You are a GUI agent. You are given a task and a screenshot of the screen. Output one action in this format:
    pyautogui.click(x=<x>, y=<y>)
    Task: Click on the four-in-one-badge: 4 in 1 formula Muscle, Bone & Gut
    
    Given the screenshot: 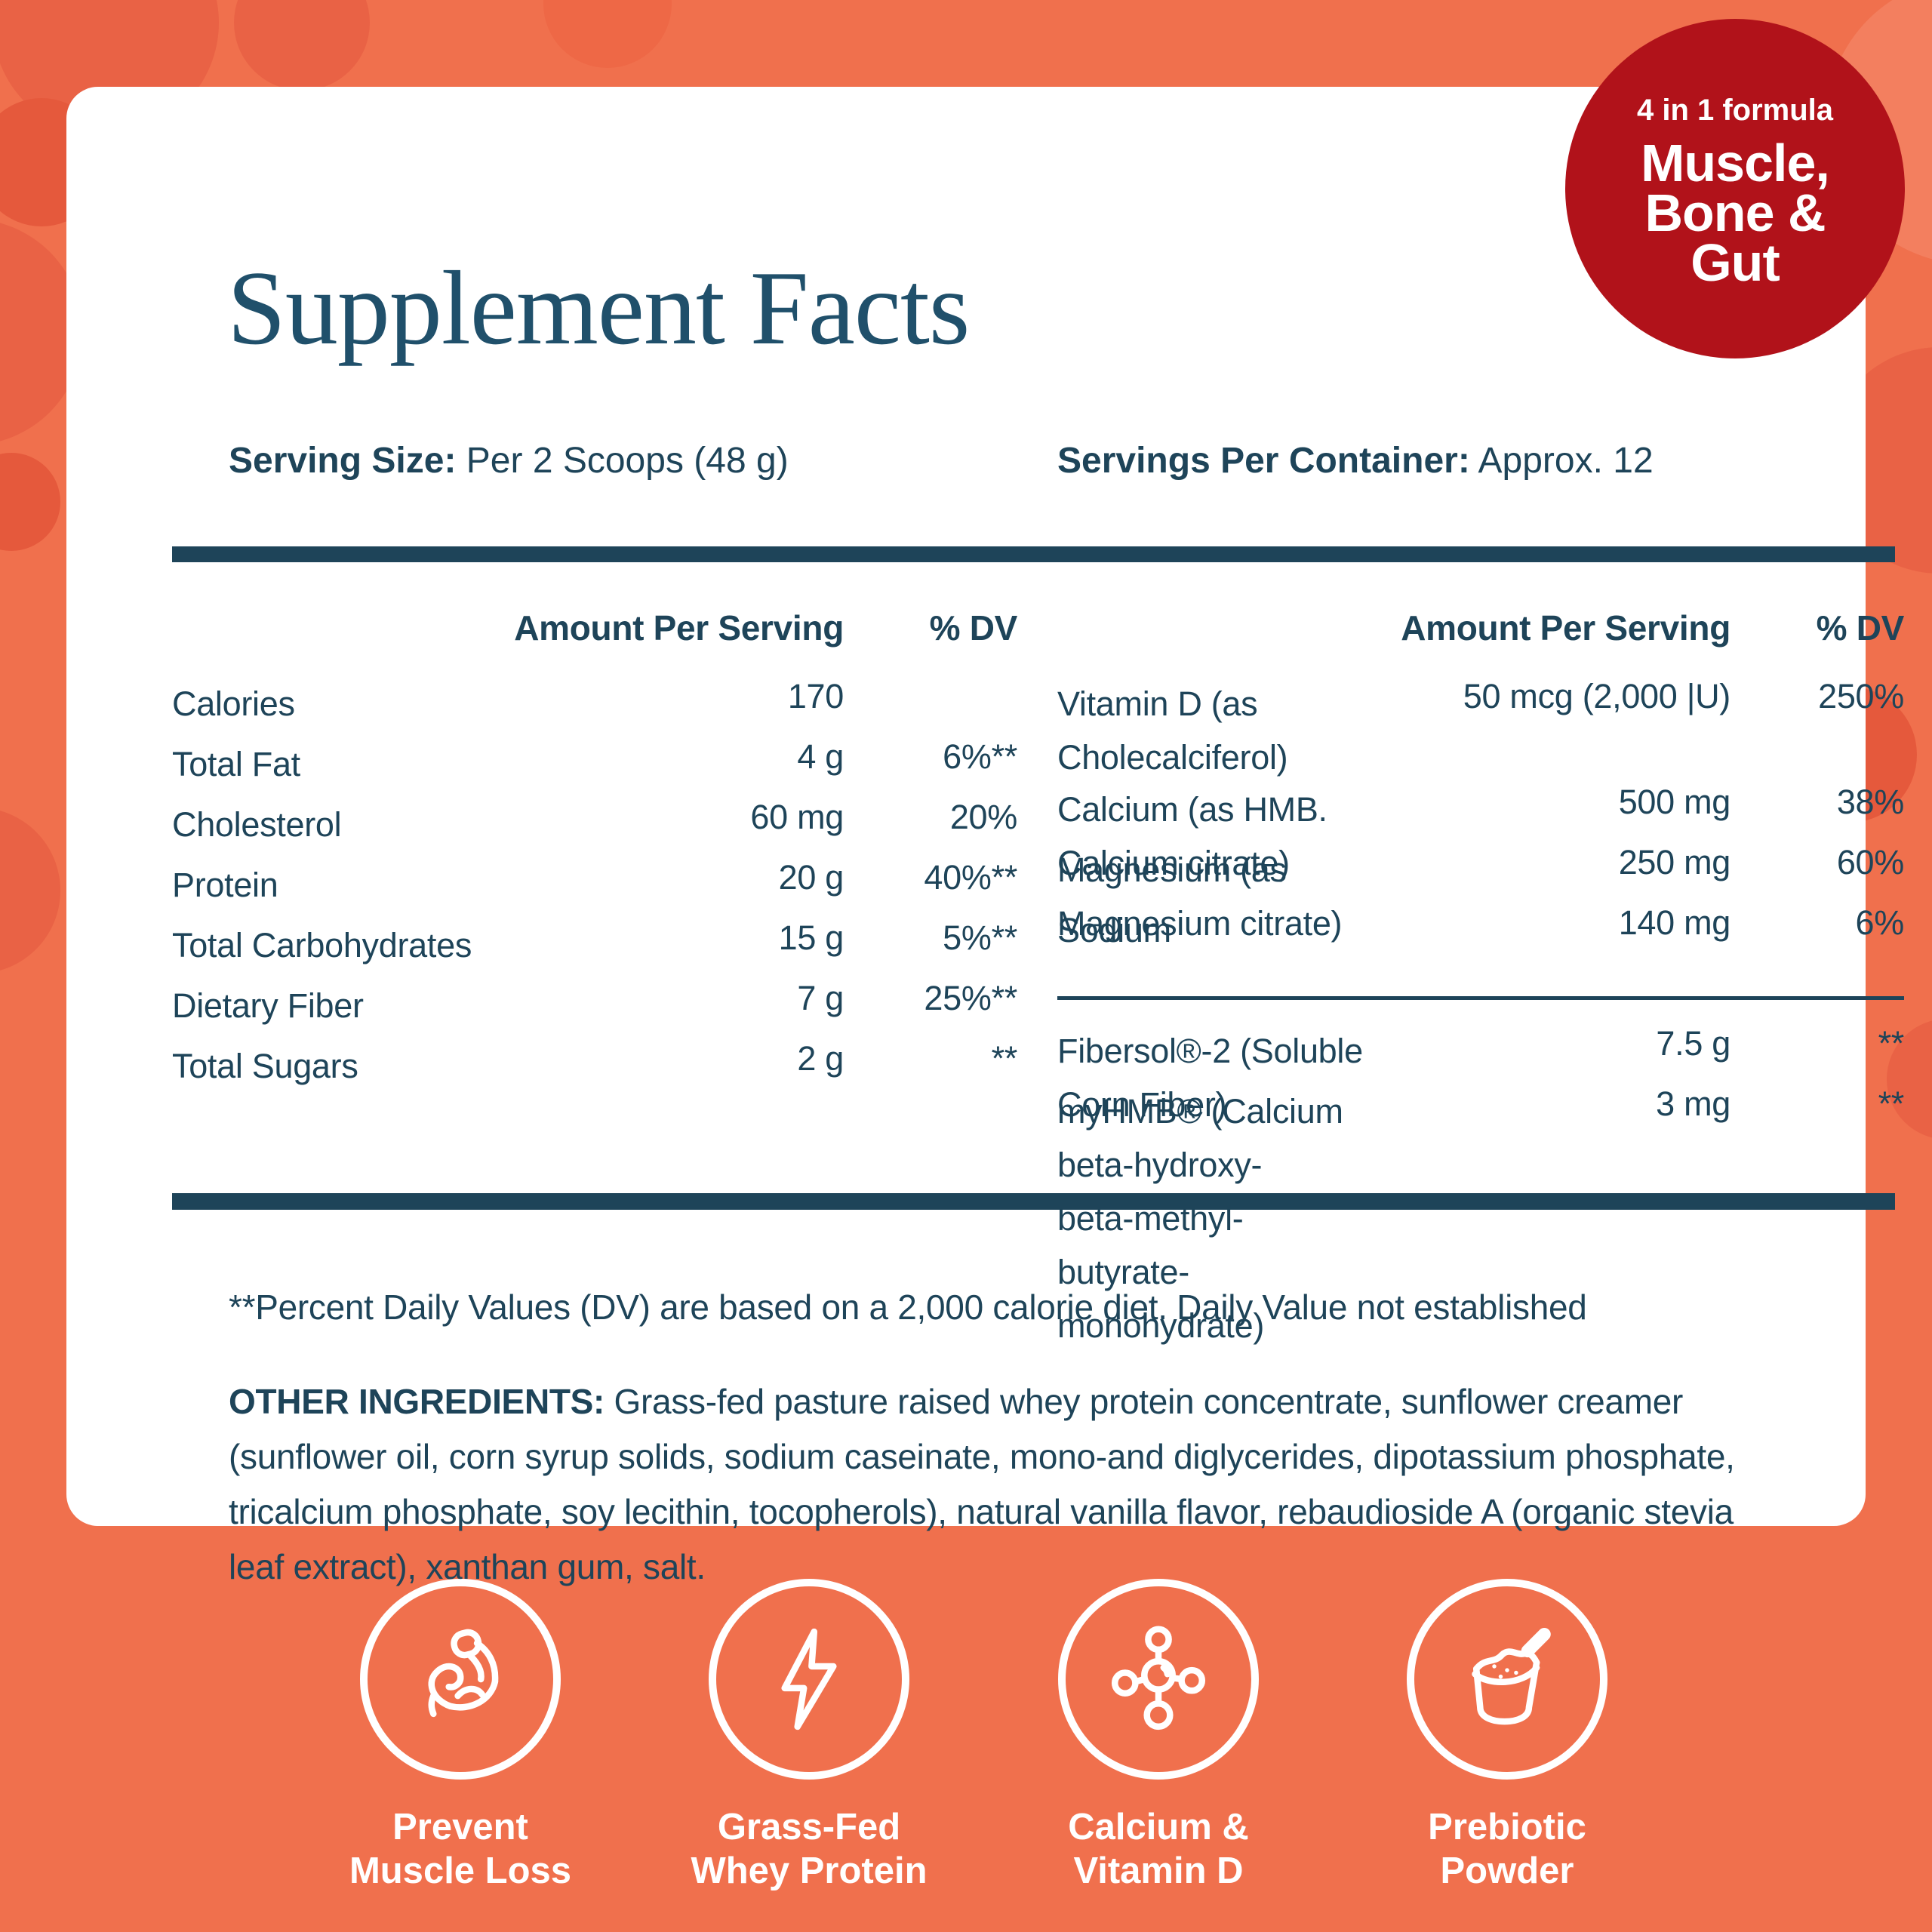 What is the action you would take?
    pyautogui.click(x=1735, y=188)
    